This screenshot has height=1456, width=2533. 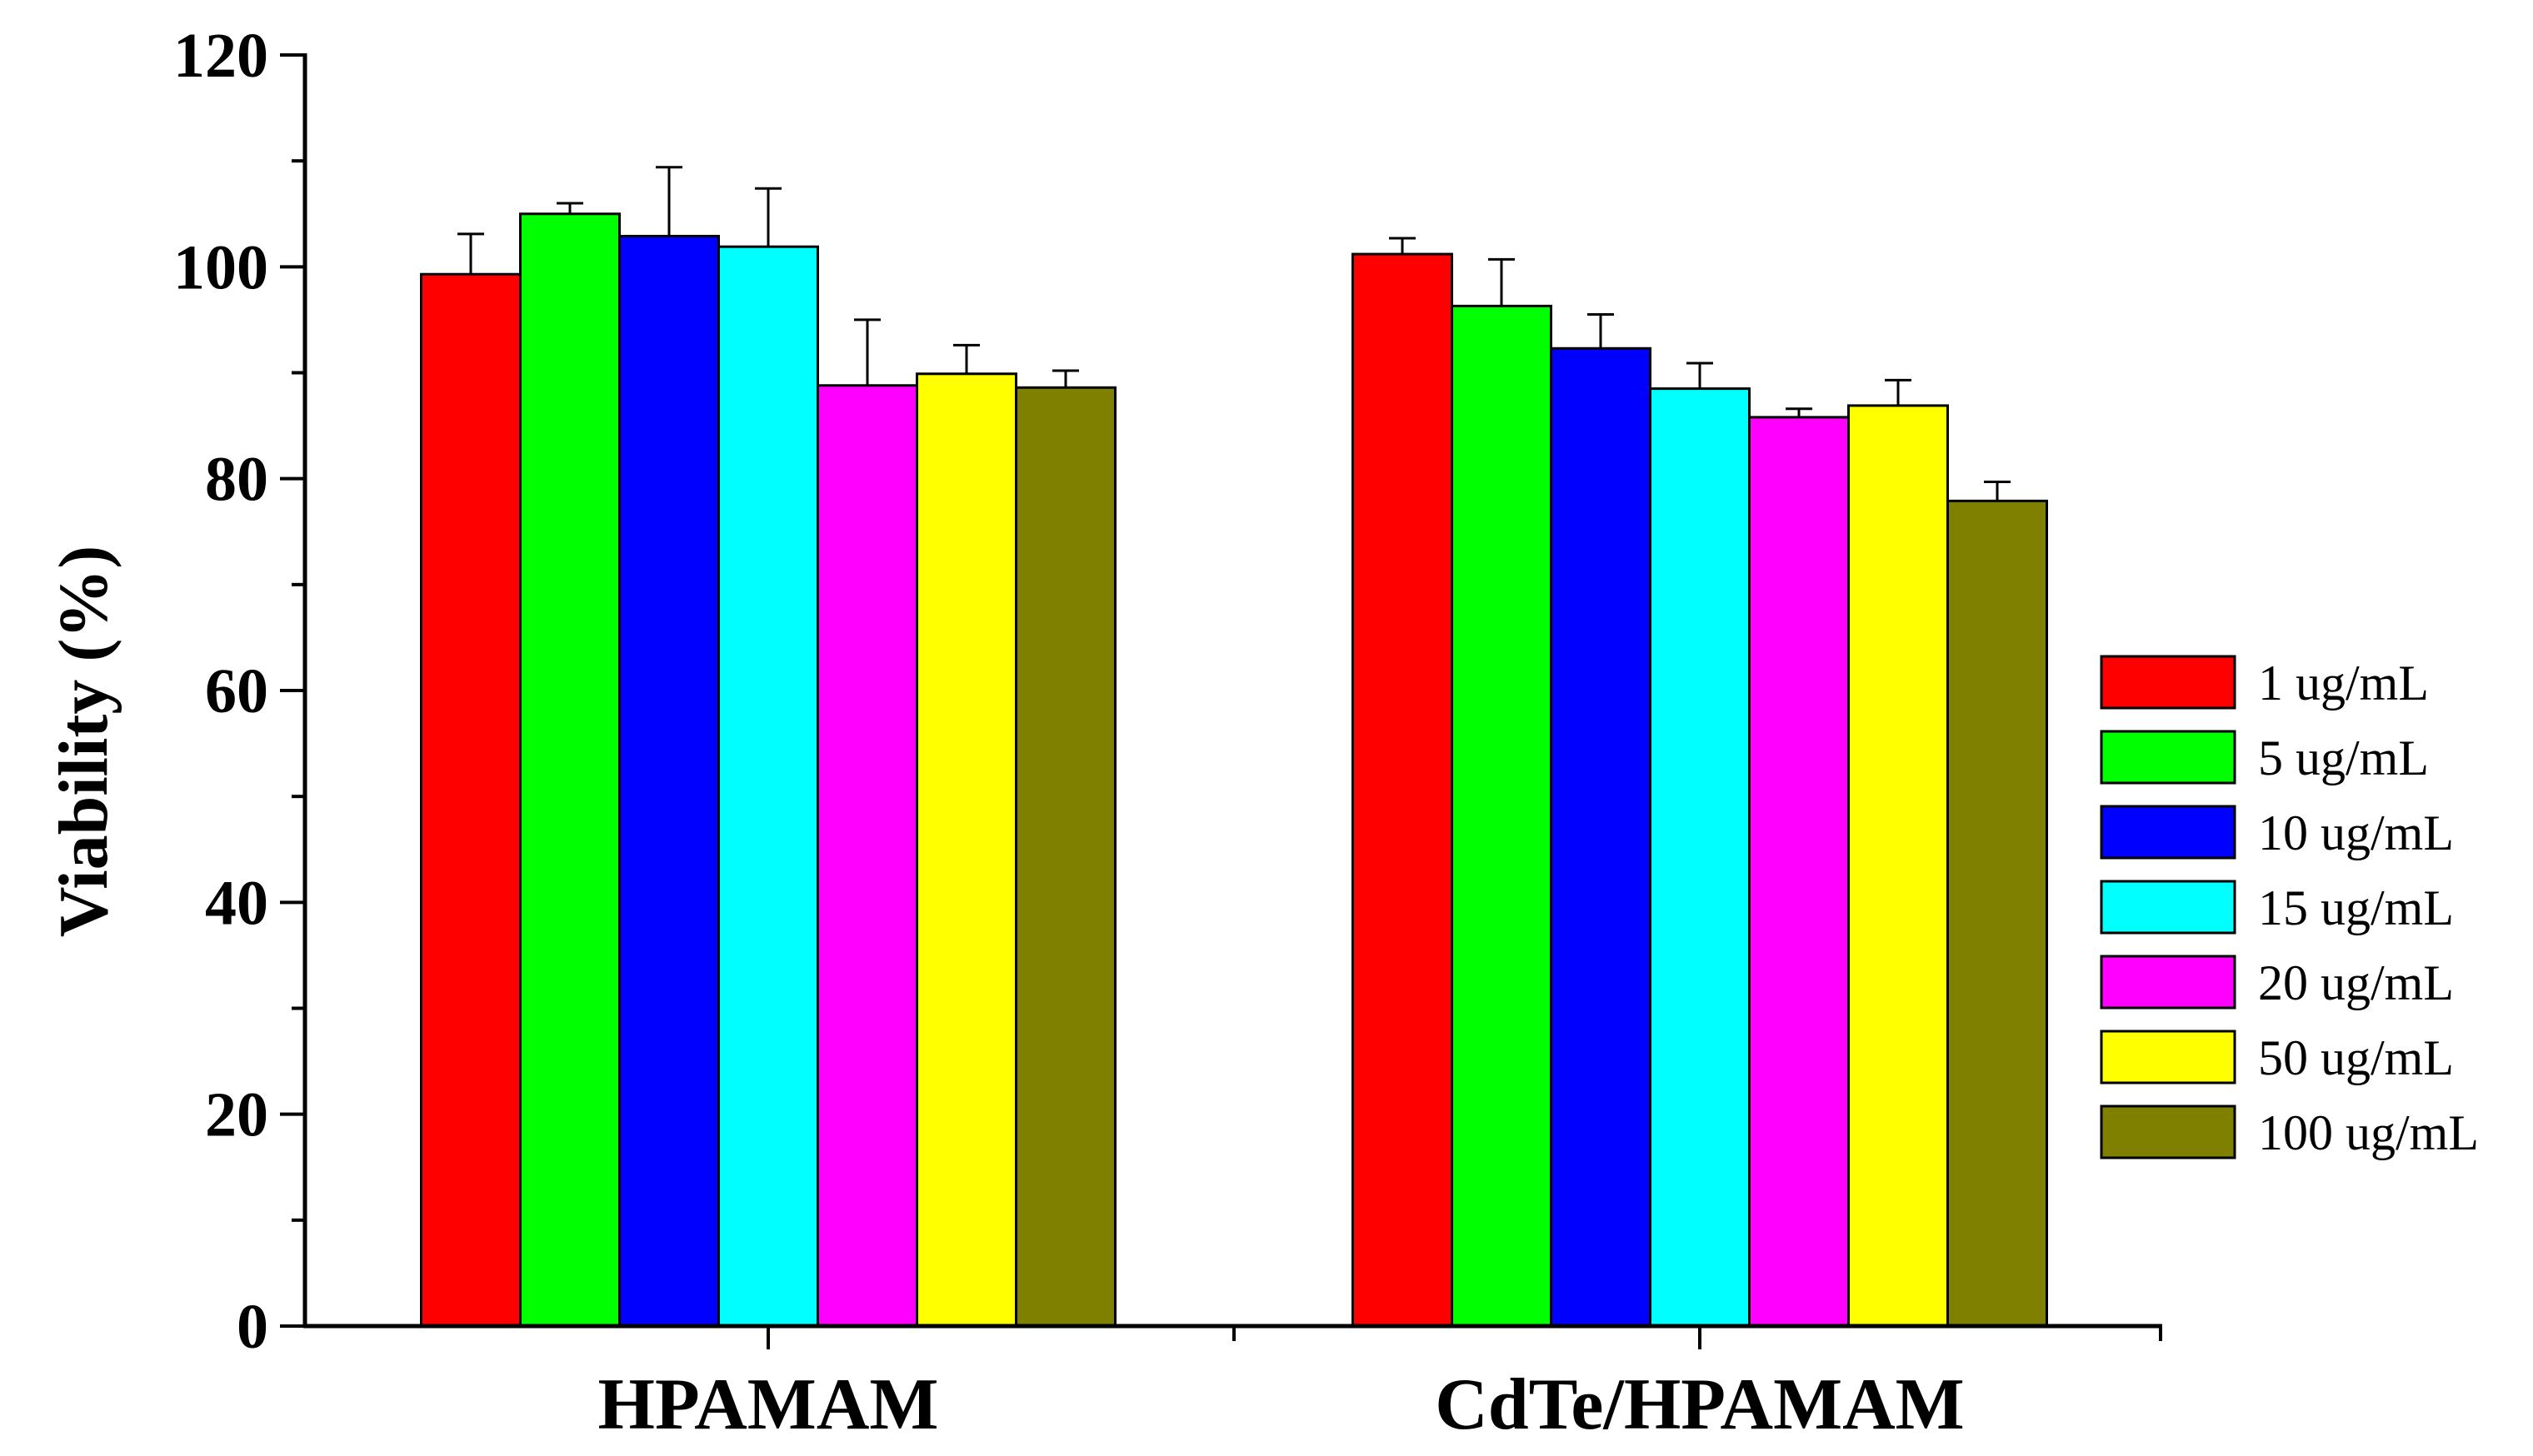 I want to click on legend-label: 10 ug/mL, so click(x=2356, y=832).